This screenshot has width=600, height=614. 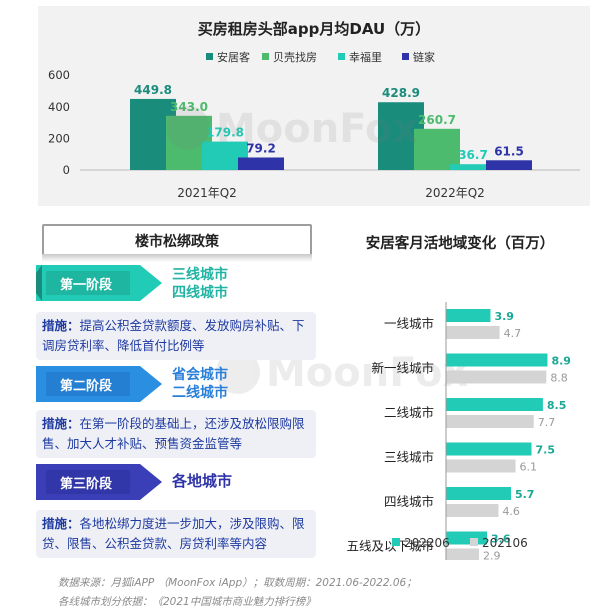 What do you see at coordinates (529, 467) in the screenshot?
I see `region-bar-value-label: 6.1` at bounding box center [529, 467].